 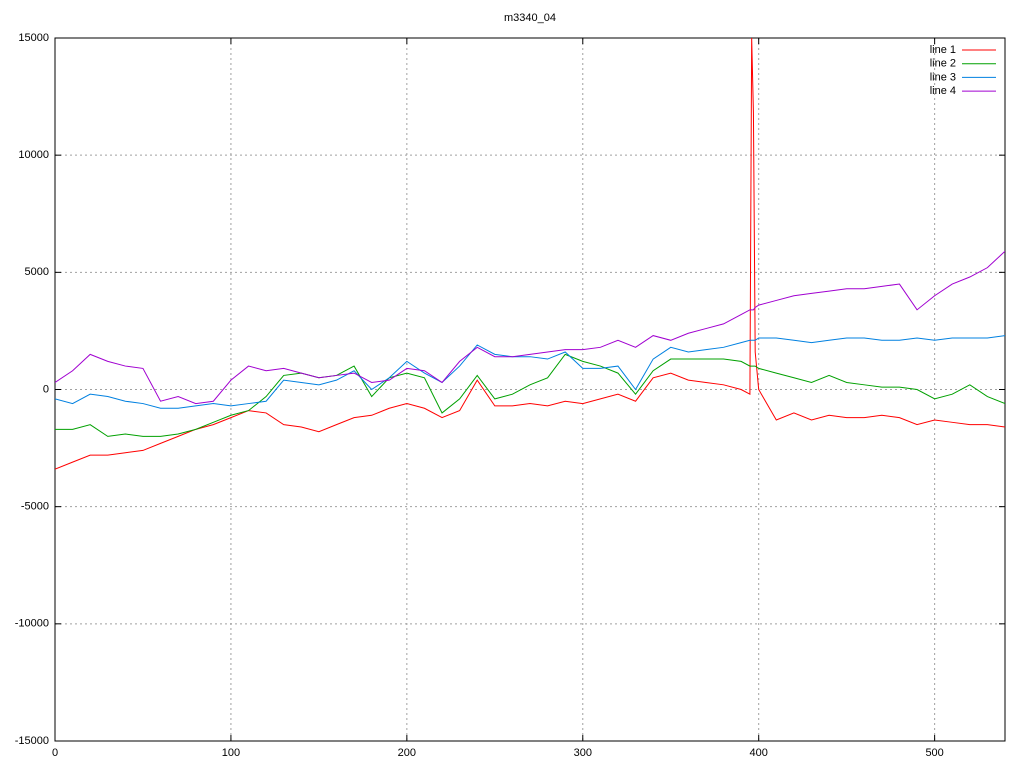 What do you see at coordinates (55, 753) in the screenshot?
I see `x-tick-label: 0` at bounding box center [55, 753].